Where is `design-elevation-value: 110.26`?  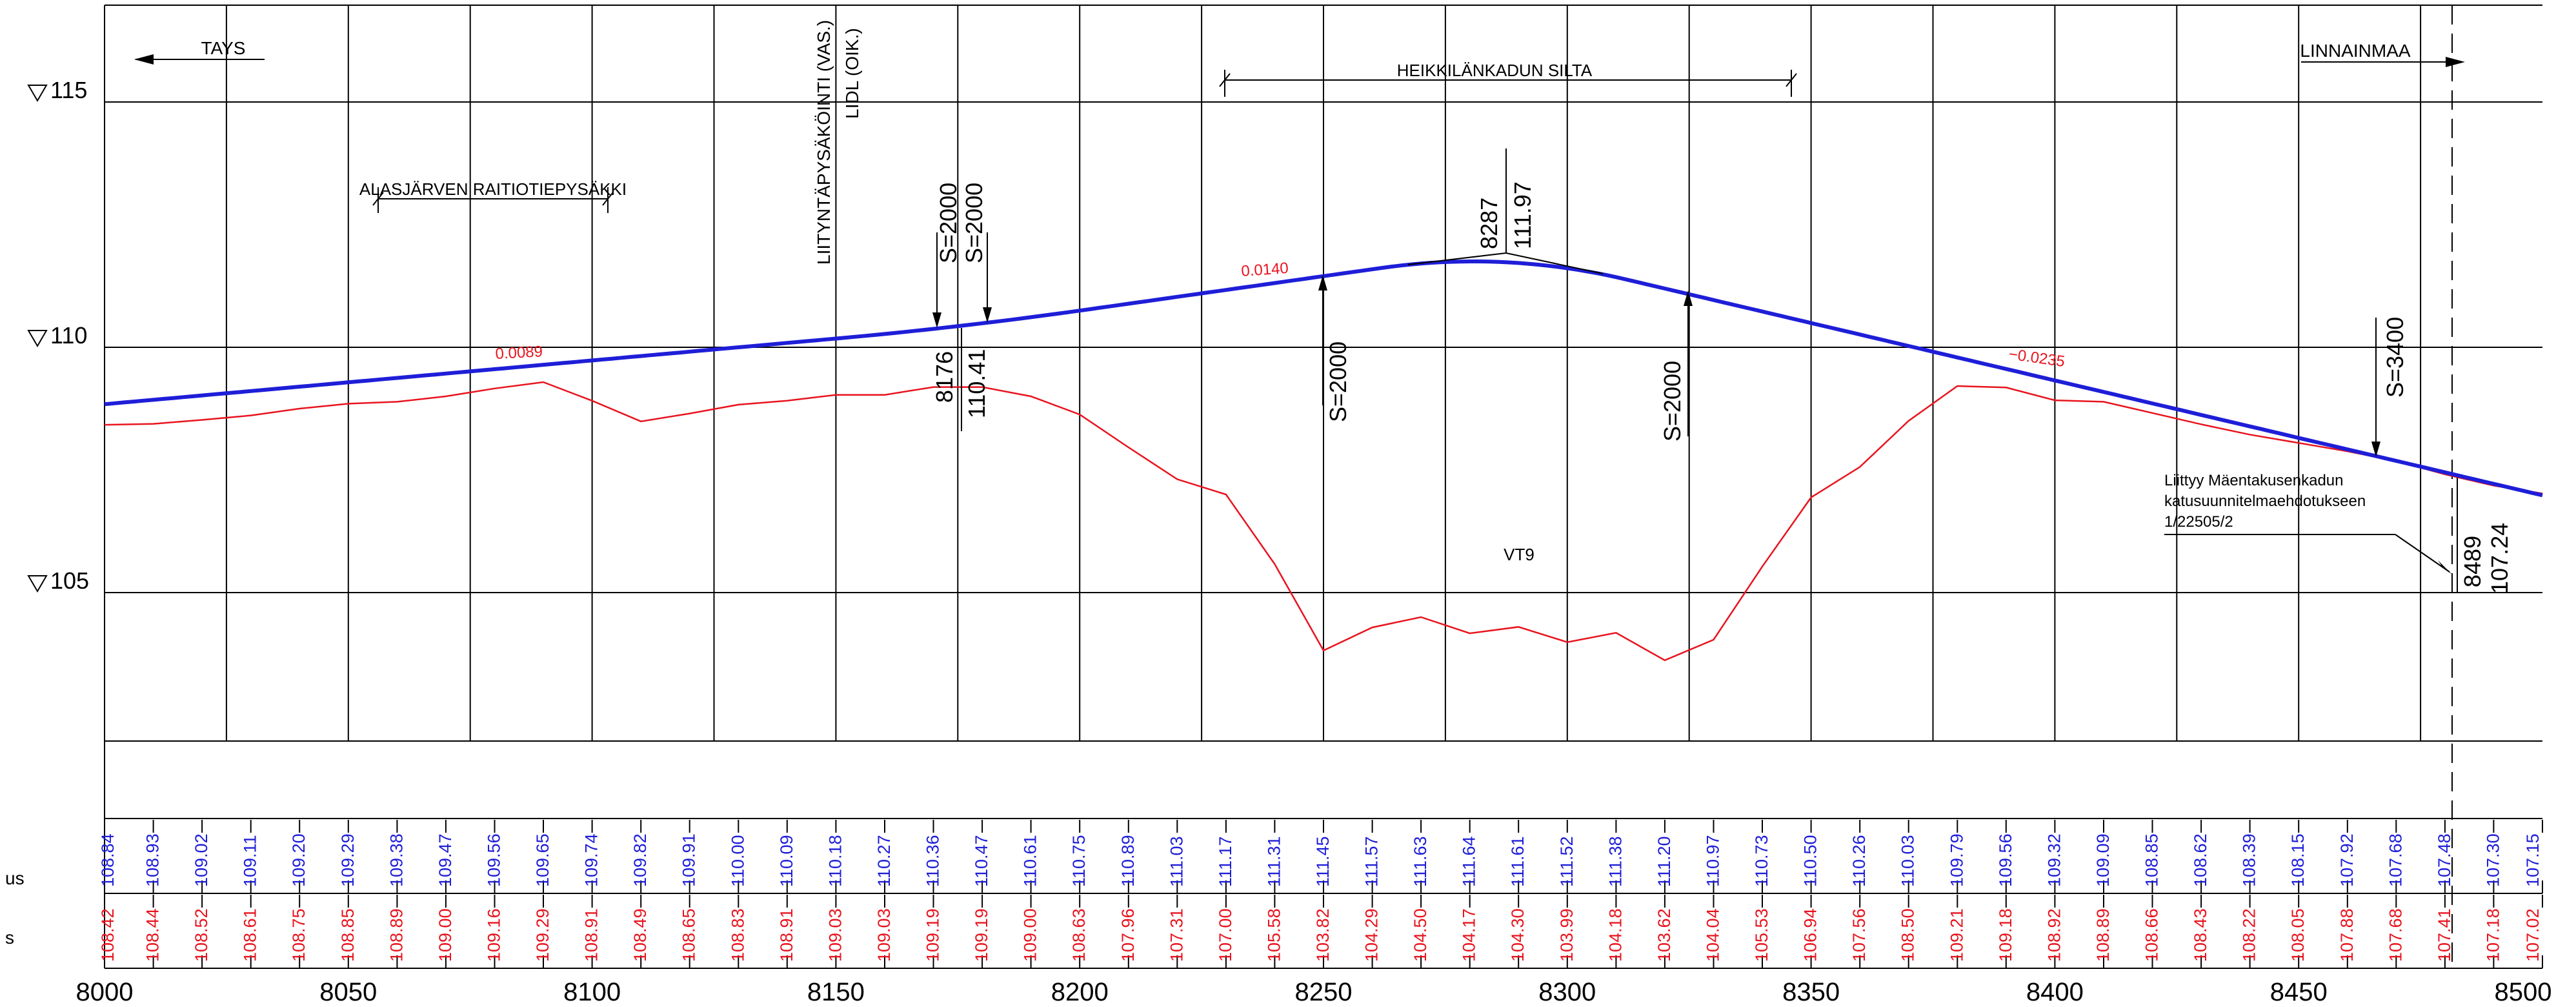
design-elevation-value: 110.26 is located at coordinates (1859, 861).